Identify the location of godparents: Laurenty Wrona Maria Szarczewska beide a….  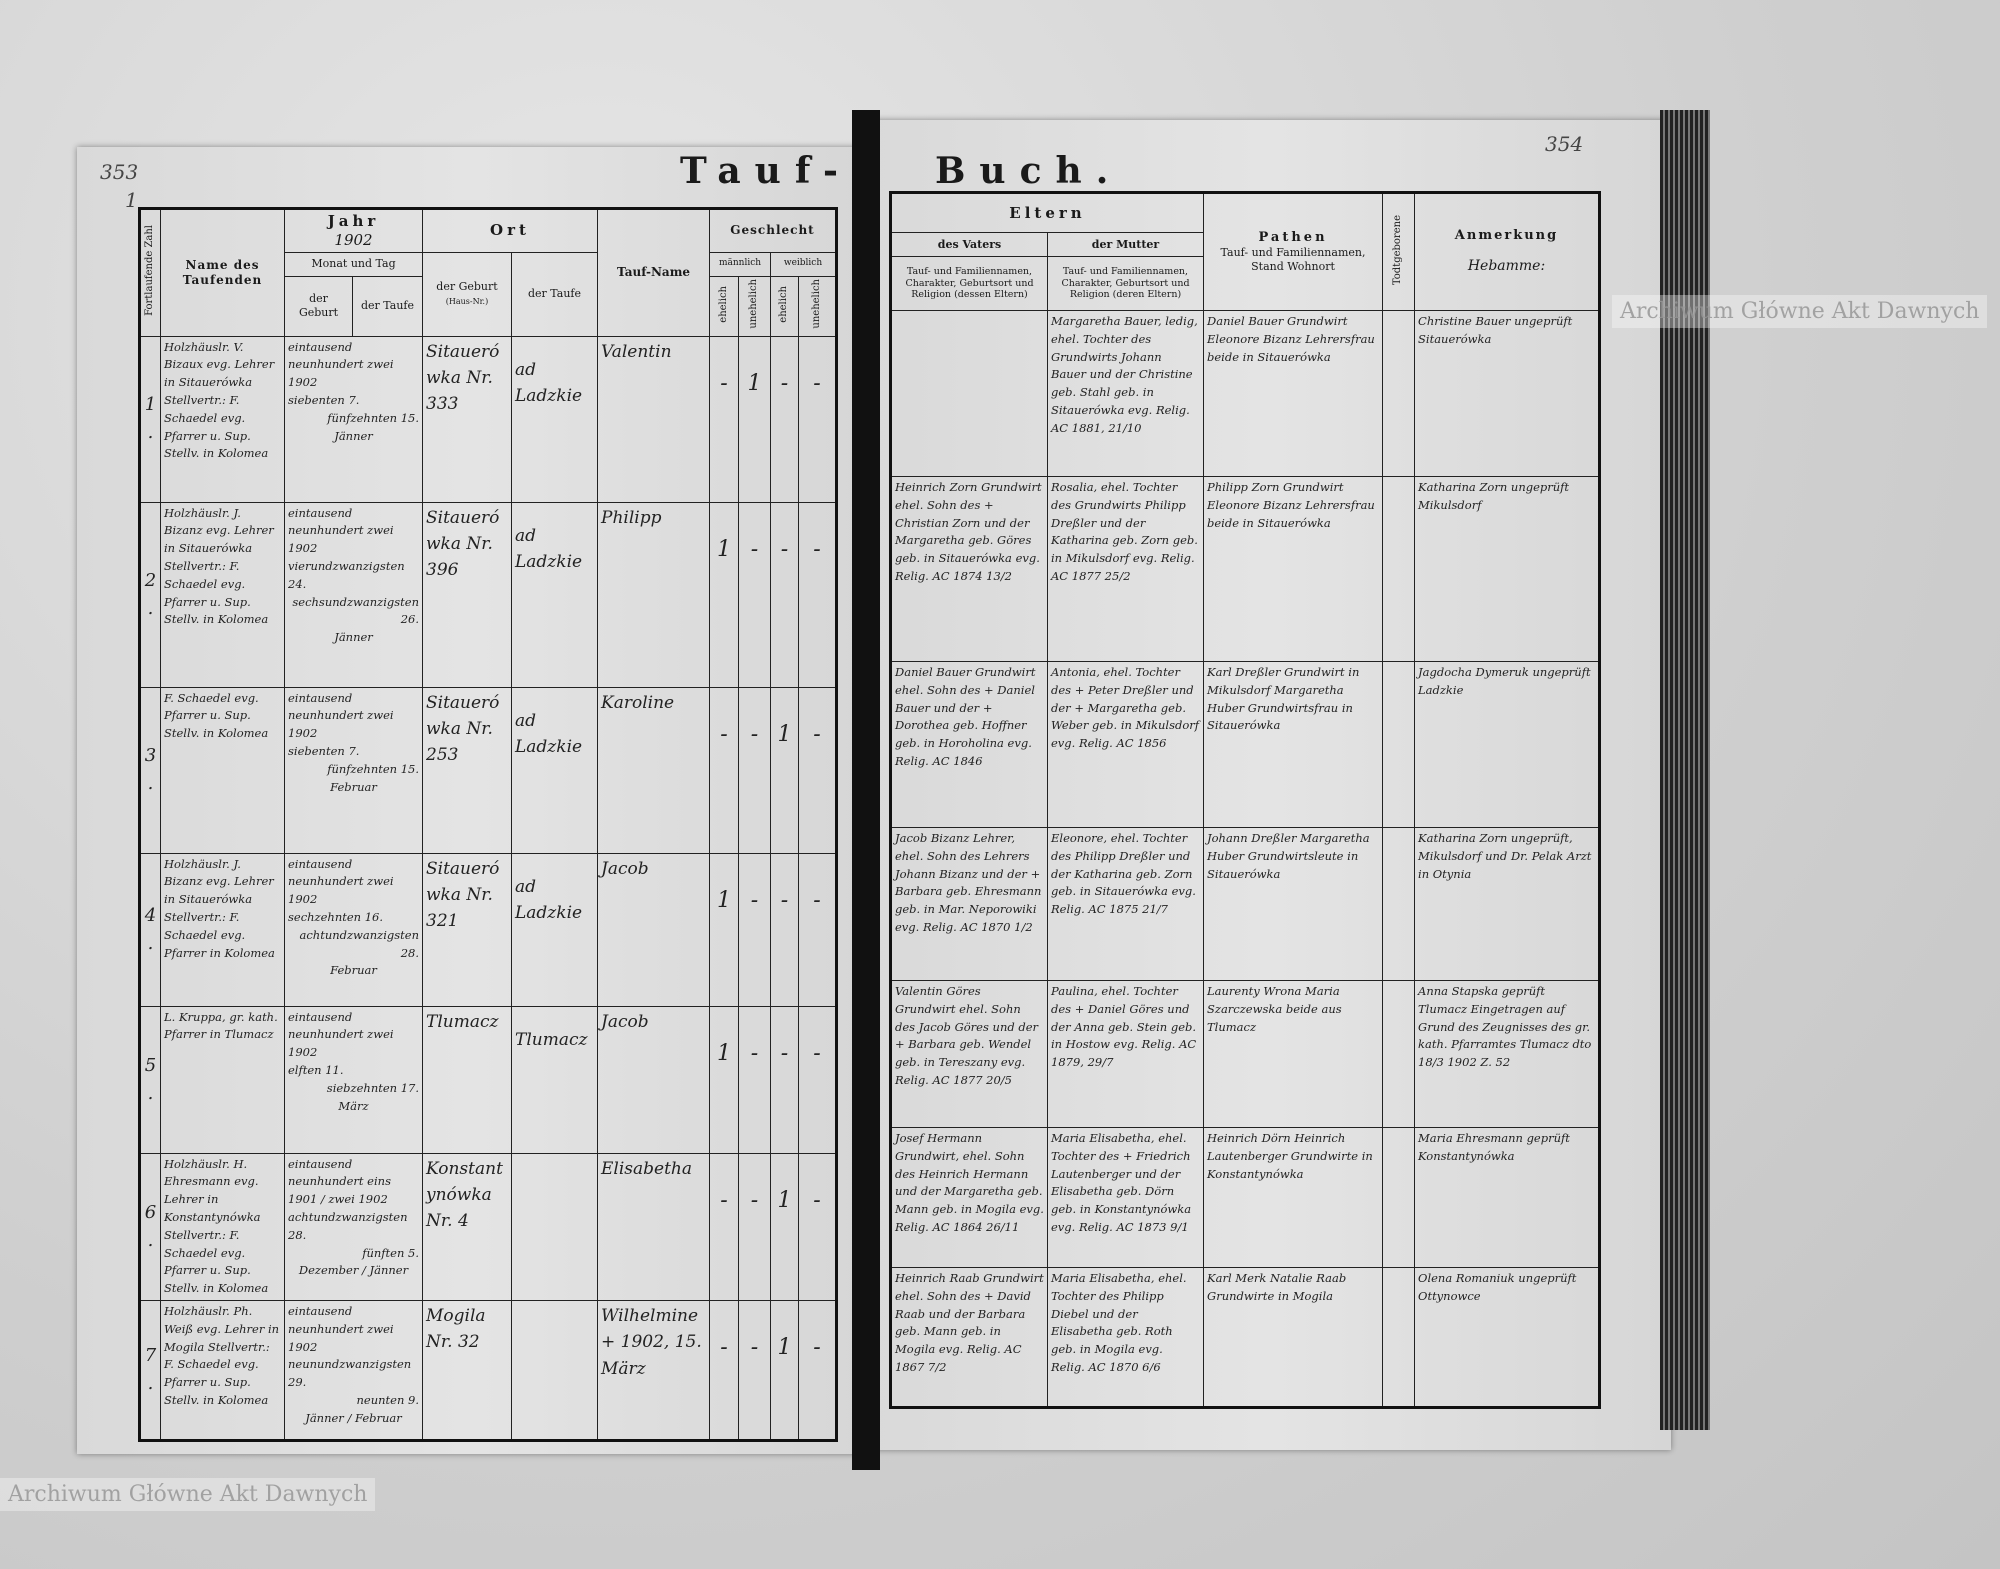
(1293, 1054).